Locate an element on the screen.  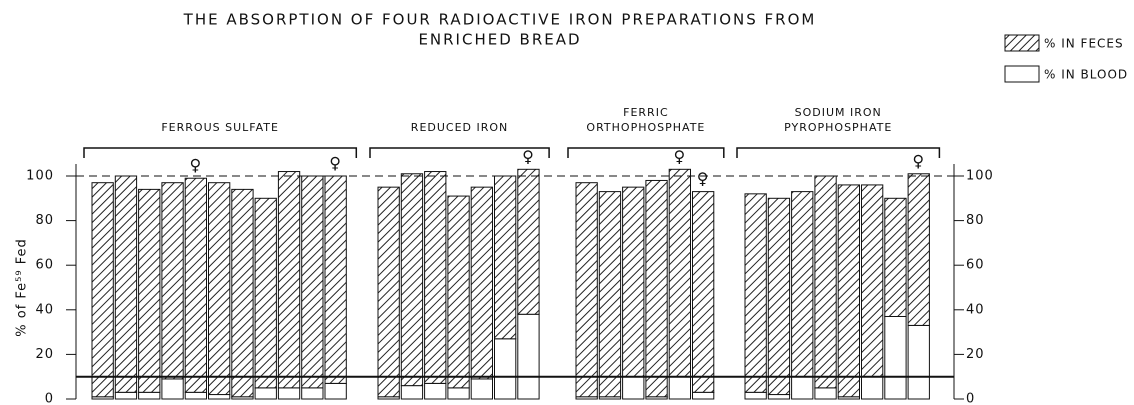
y-tick-label: 80 is located at coordinates (44, 220).